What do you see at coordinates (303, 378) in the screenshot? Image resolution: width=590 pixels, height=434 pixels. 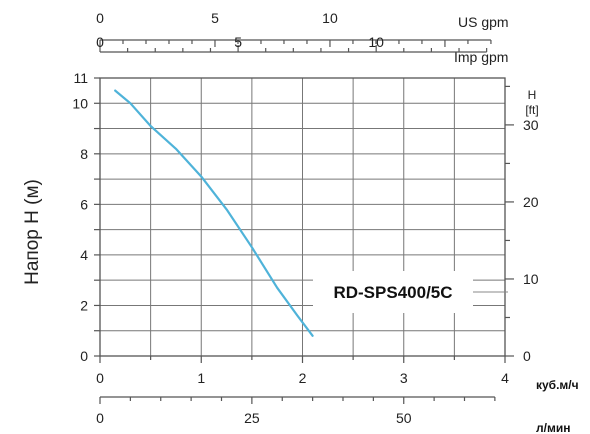 I see `x-tick-label: 2` at bounding box center [303, 378].